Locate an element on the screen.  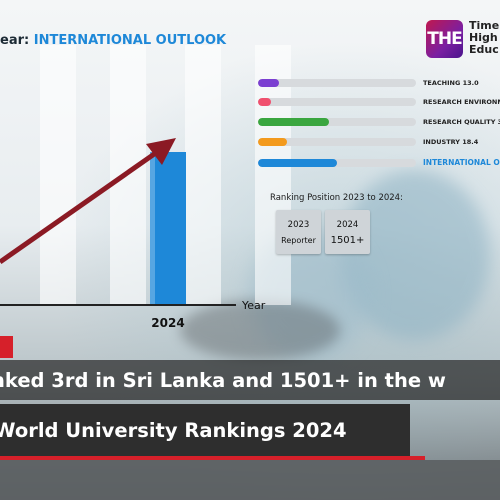
tick-labels: 2024 is located at coordinates (167, 323).